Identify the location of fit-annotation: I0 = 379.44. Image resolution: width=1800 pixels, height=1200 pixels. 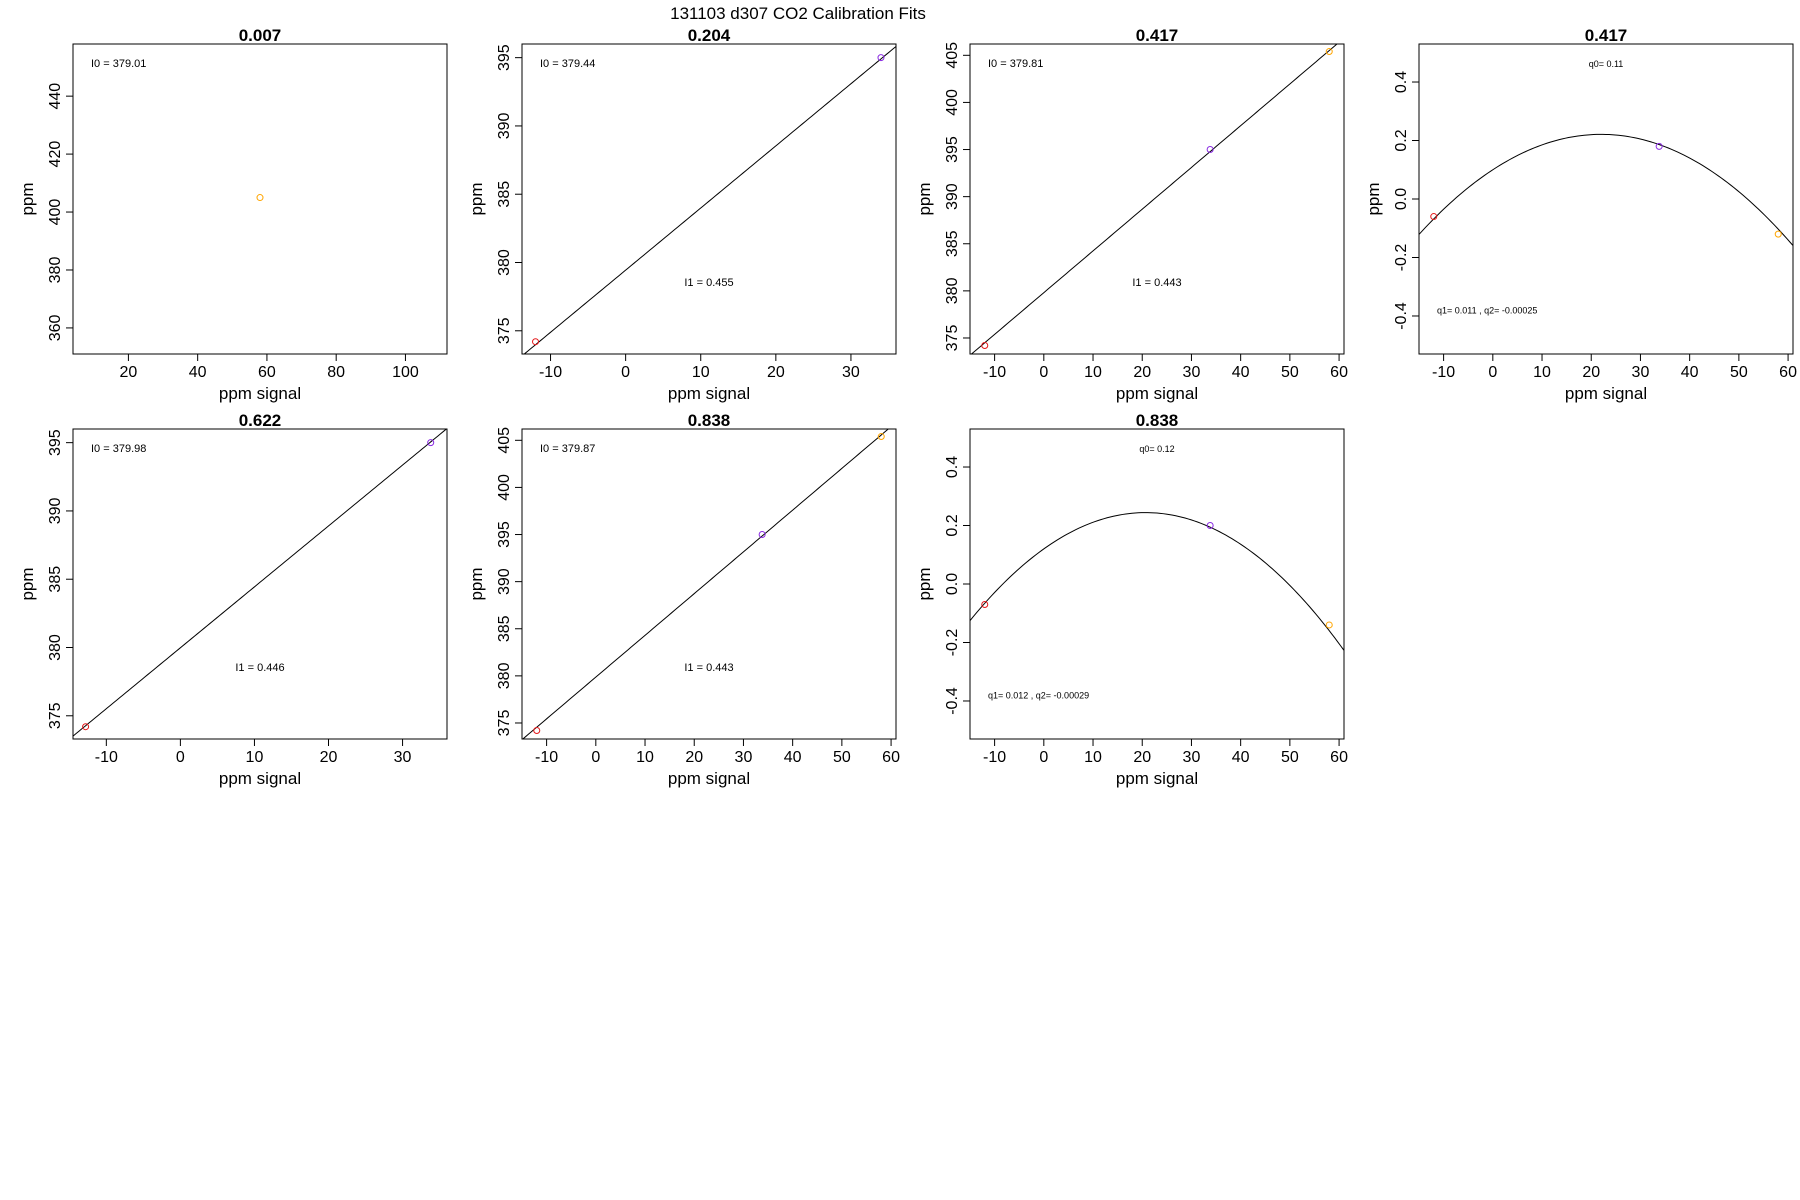
(567, 64).